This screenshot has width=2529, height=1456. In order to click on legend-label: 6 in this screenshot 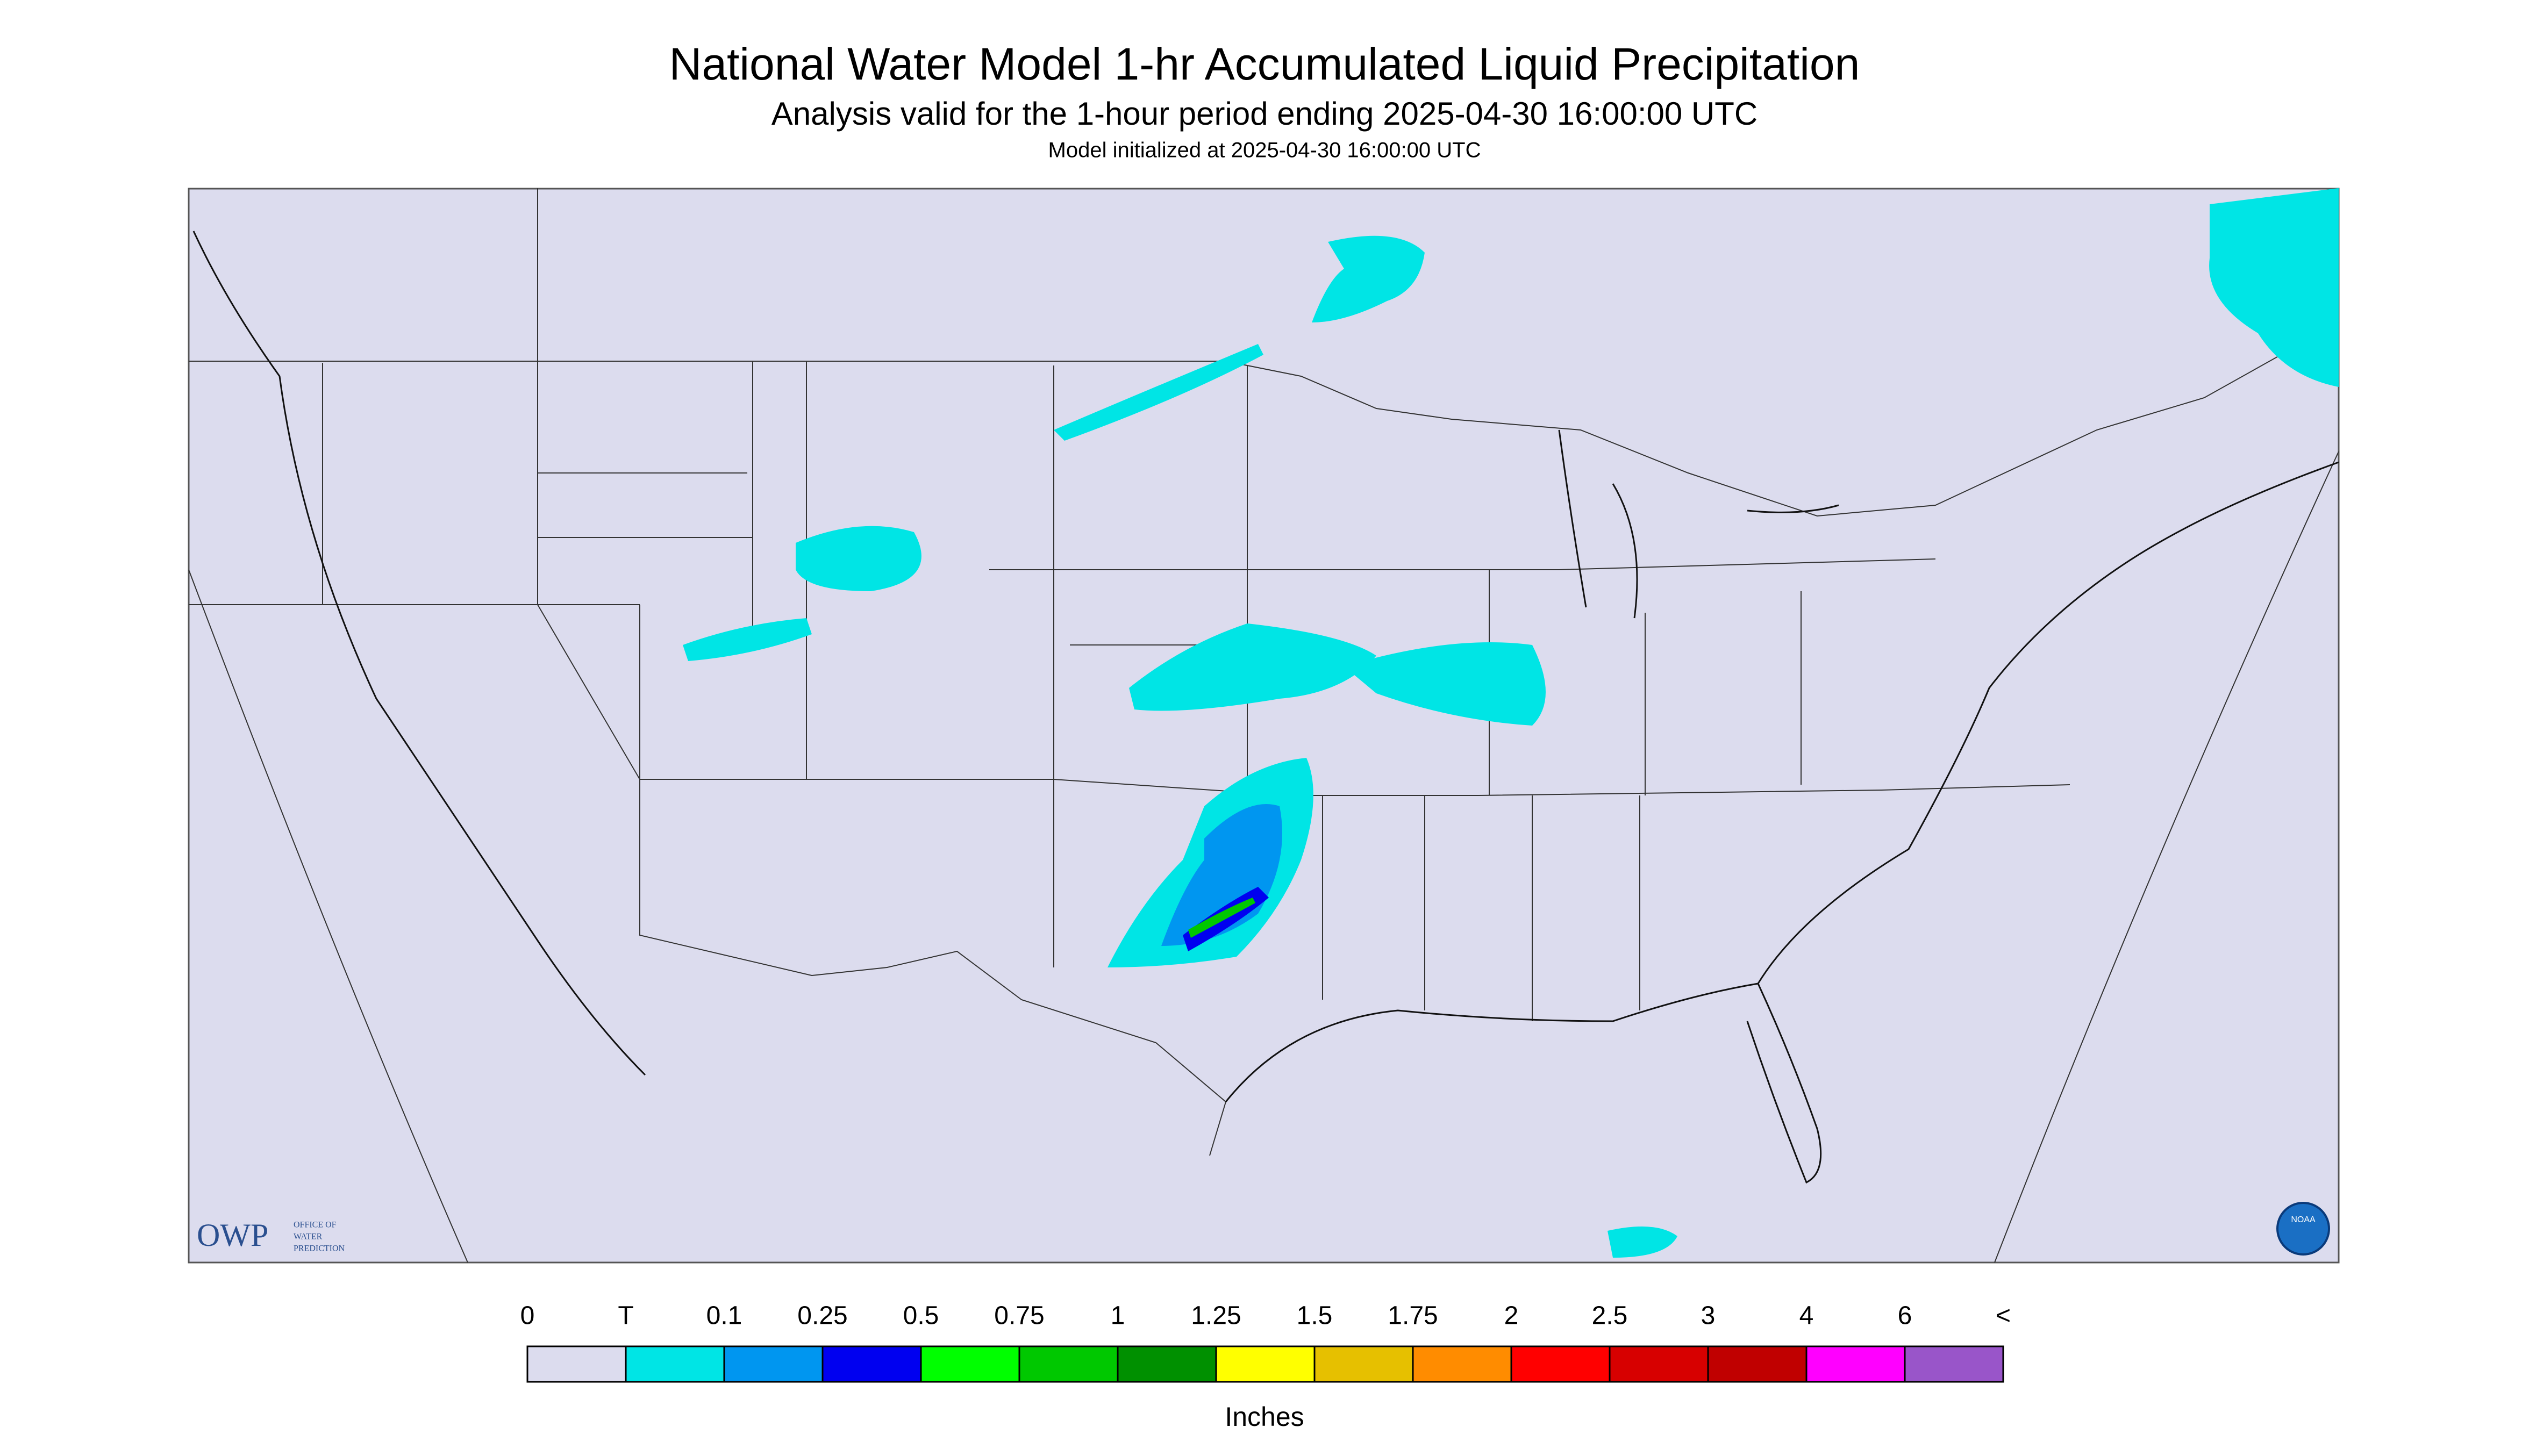, I will do `click(1905, 1316)`.